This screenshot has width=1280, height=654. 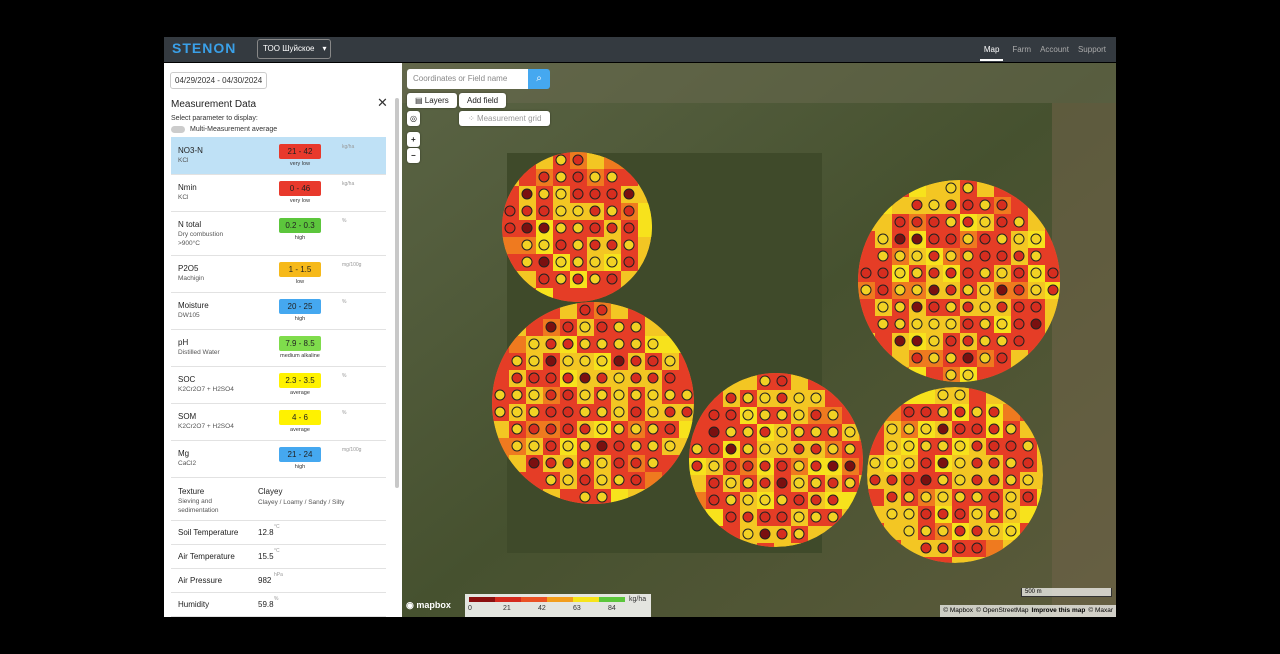 I want to click on toggle, so click(x=178, y=129).